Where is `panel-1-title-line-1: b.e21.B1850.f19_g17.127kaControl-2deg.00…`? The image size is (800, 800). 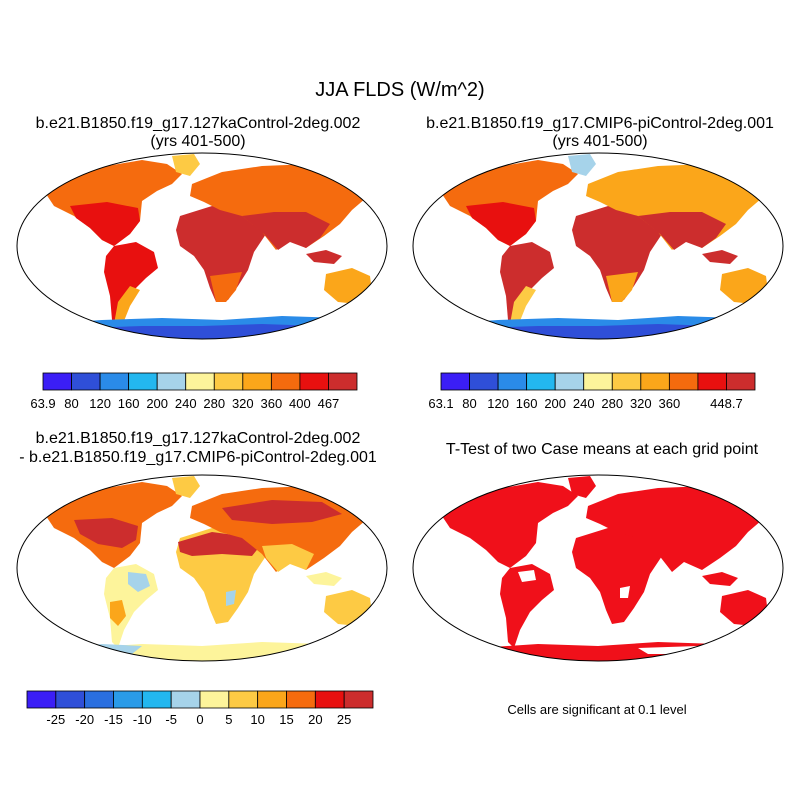 panel-1-title-line-1: b.e21.B1850.f19_g17.127kaControl-2deg.00… is located at coordinates (198, 123).